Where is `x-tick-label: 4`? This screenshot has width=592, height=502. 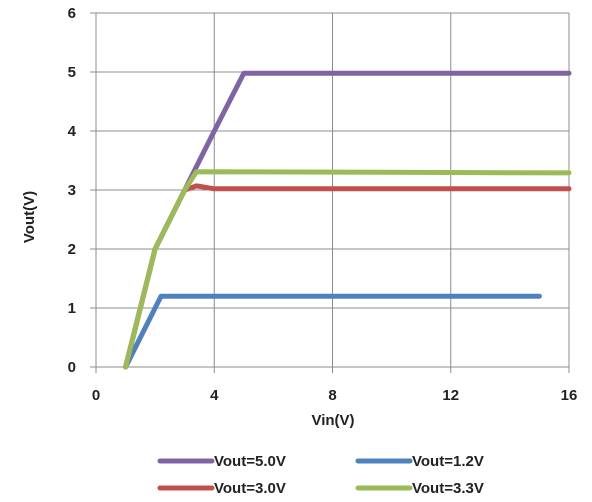 x-tick-label: 4 is located at coordinates (214, 395).